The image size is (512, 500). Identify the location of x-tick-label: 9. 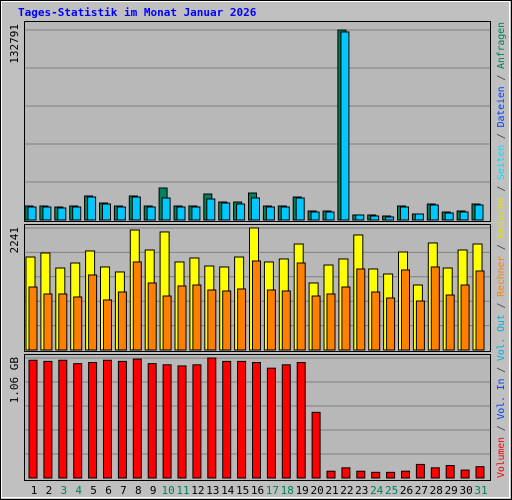
(153, 490).